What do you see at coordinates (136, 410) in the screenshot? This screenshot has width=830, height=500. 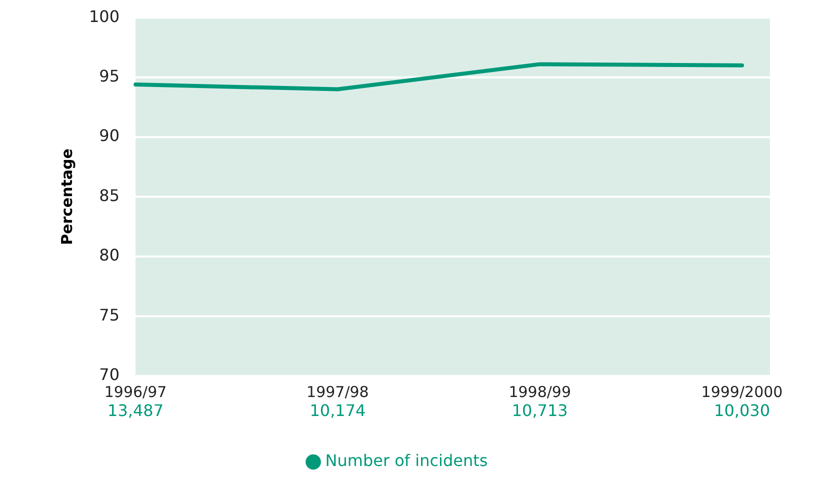 I see `text: 13,487` at bounding box center [136, 410].